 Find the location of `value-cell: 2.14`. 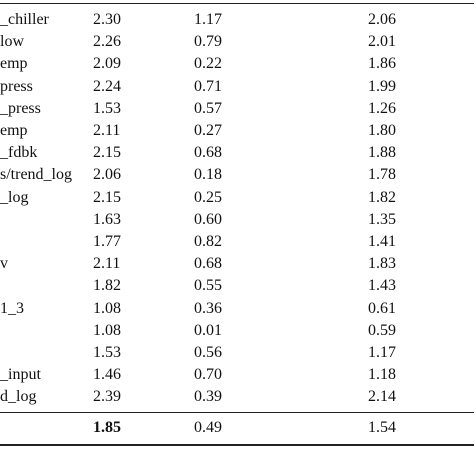

value-cell: 2.14 is located at coordinates (382, 397).